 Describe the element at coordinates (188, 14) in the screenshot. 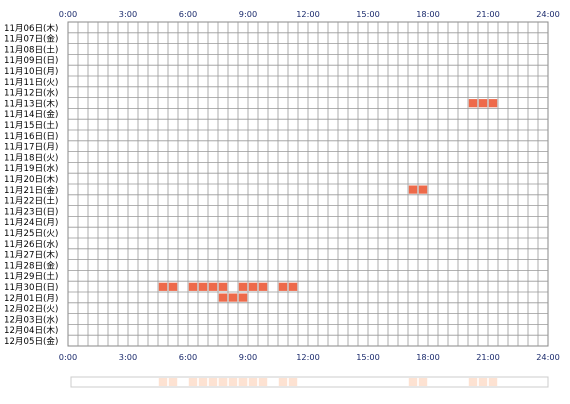

I see `x-tick-label-top: 6:00` at that location.